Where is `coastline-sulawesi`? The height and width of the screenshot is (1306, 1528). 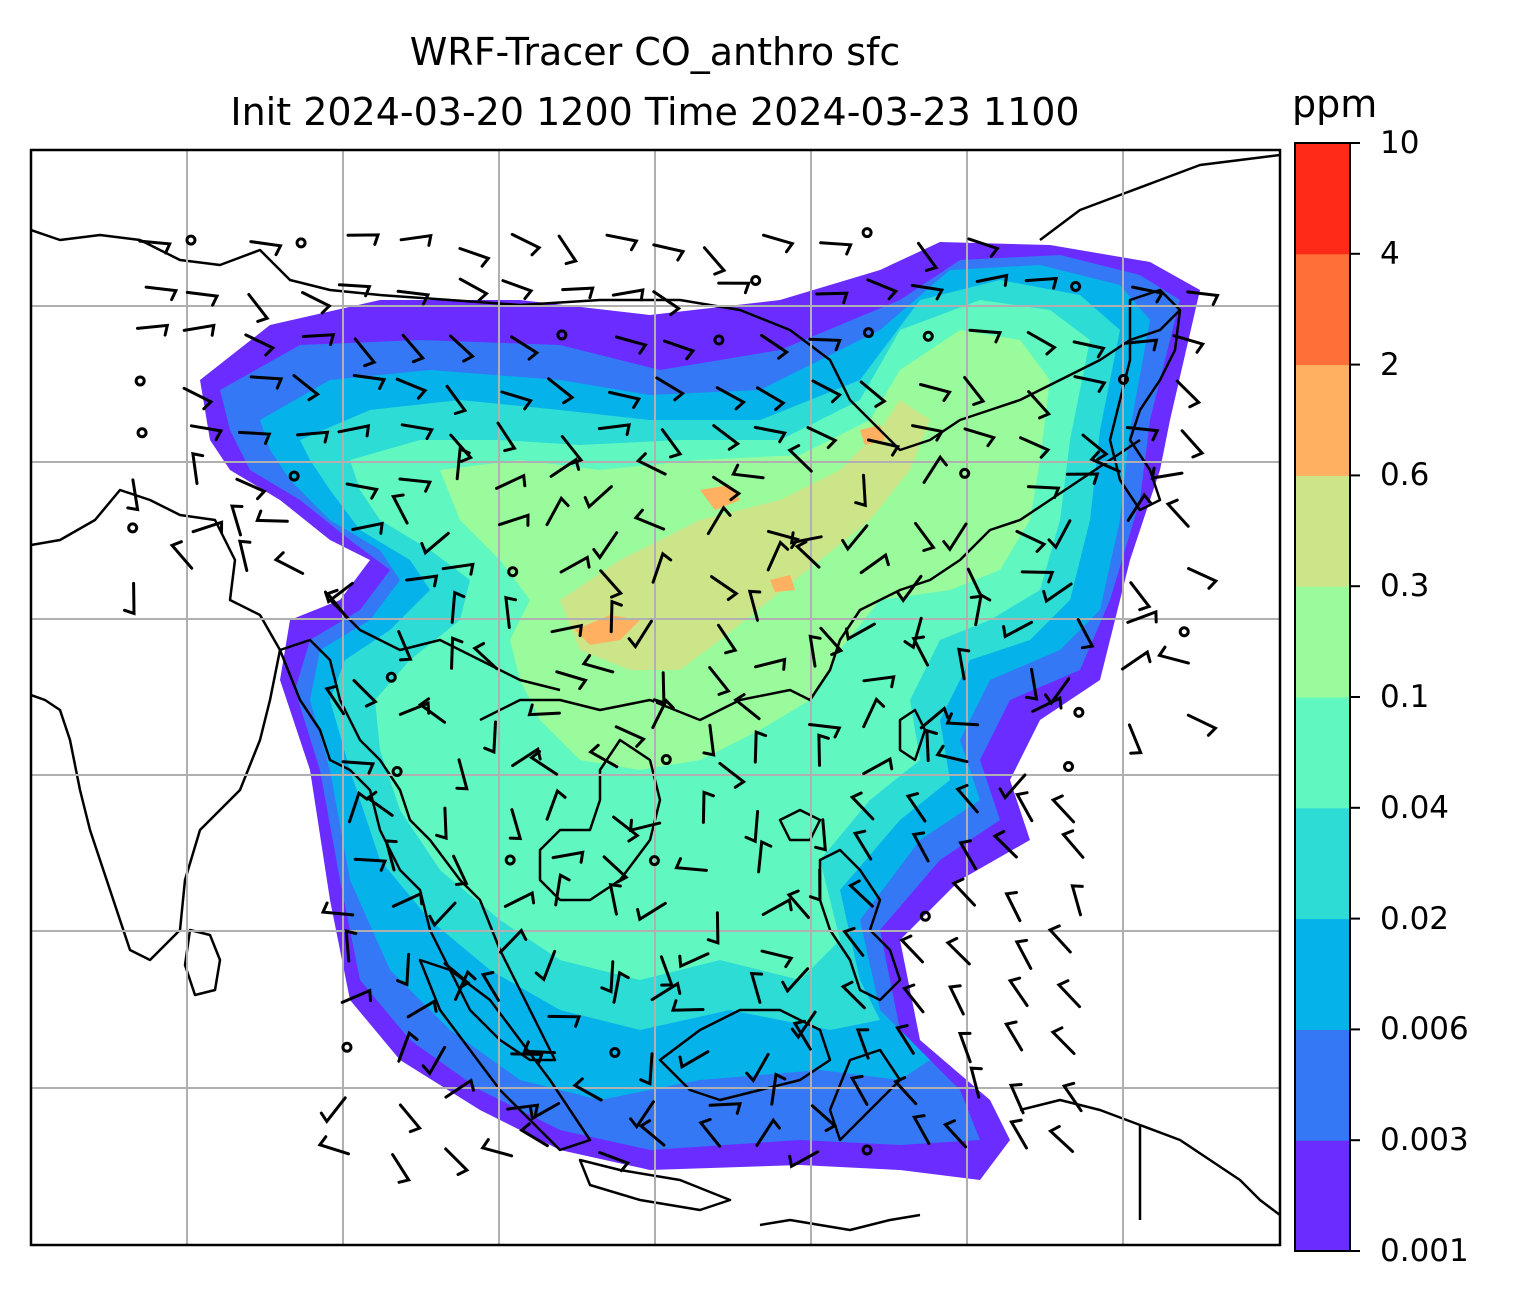
coastline-sulawesi is located at coordinates (865, 1095).